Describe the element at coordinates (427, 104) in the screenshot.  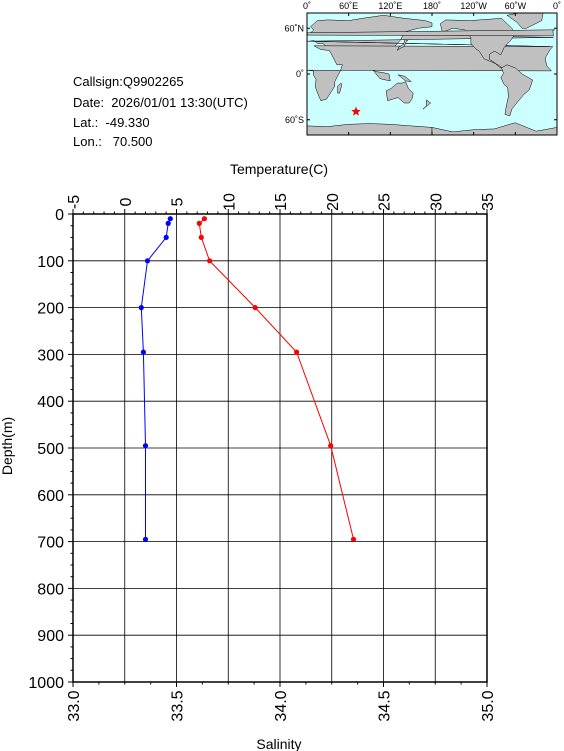
I see `land-new-zealand` at that location.